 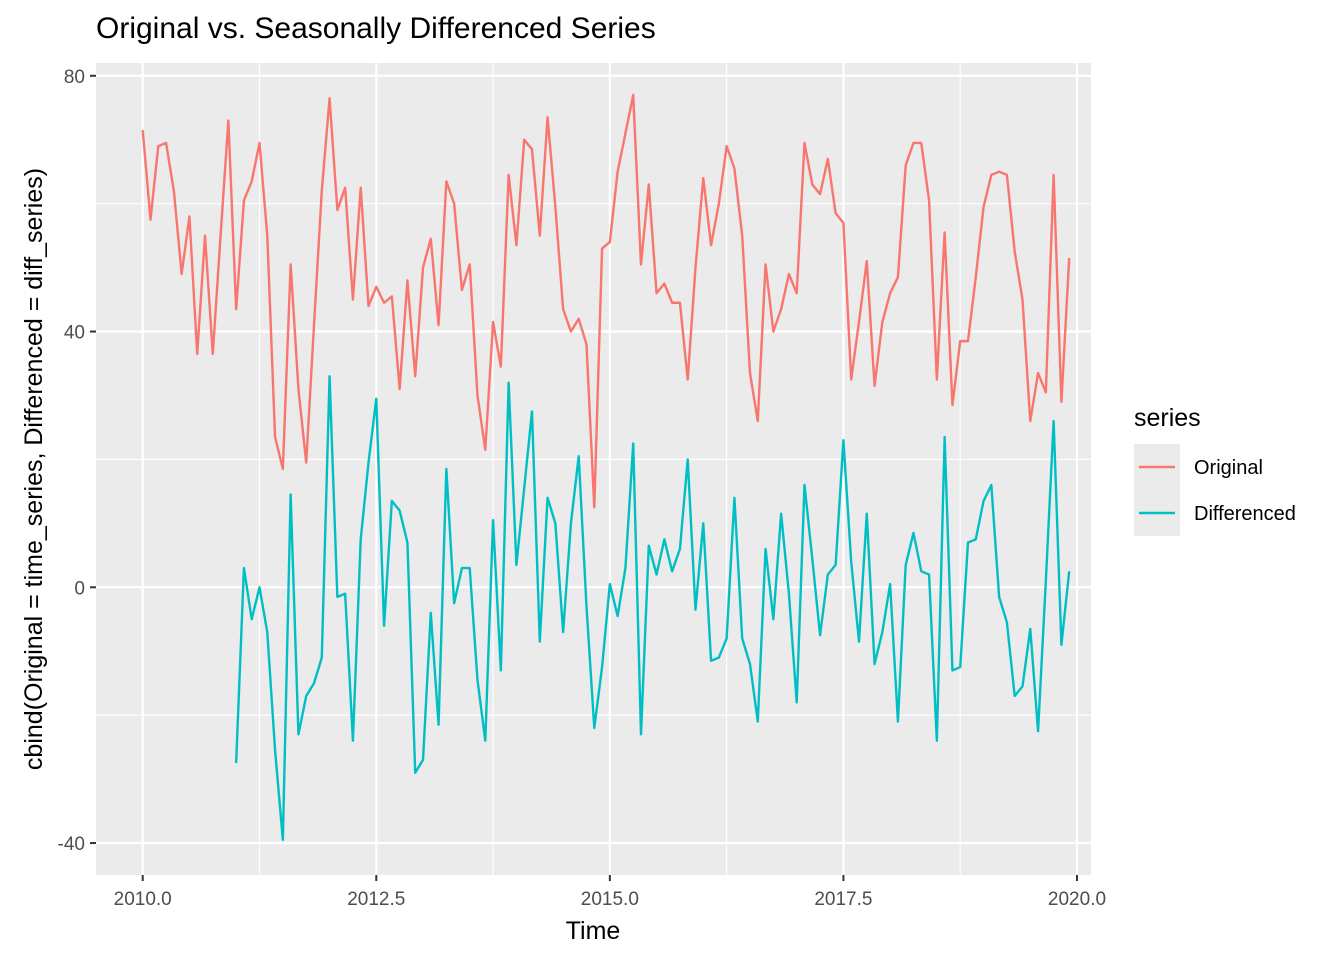 I want to click on x-tick-label: 2010.0, so click(x=143, y=899).